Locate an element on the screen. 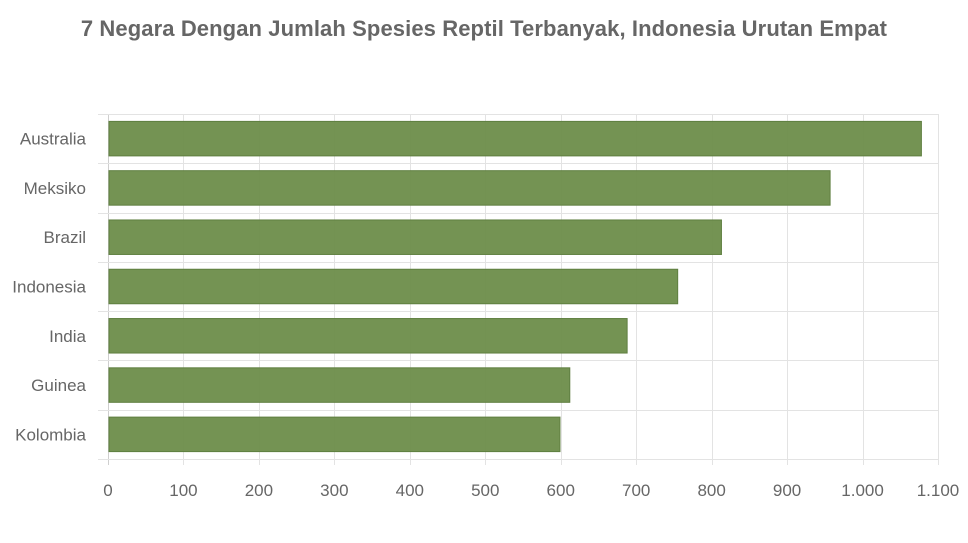 The image size is (968, 543). x-tick-label: 900 is located at coordinates (787, 490).